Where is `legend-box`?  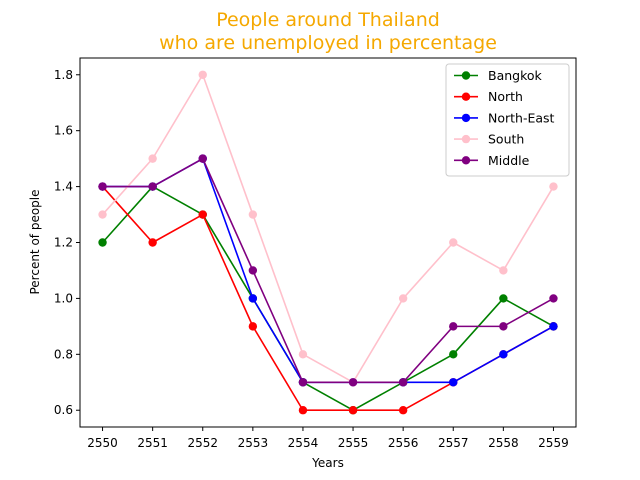
legend-box is located at coordinates (507, 120).